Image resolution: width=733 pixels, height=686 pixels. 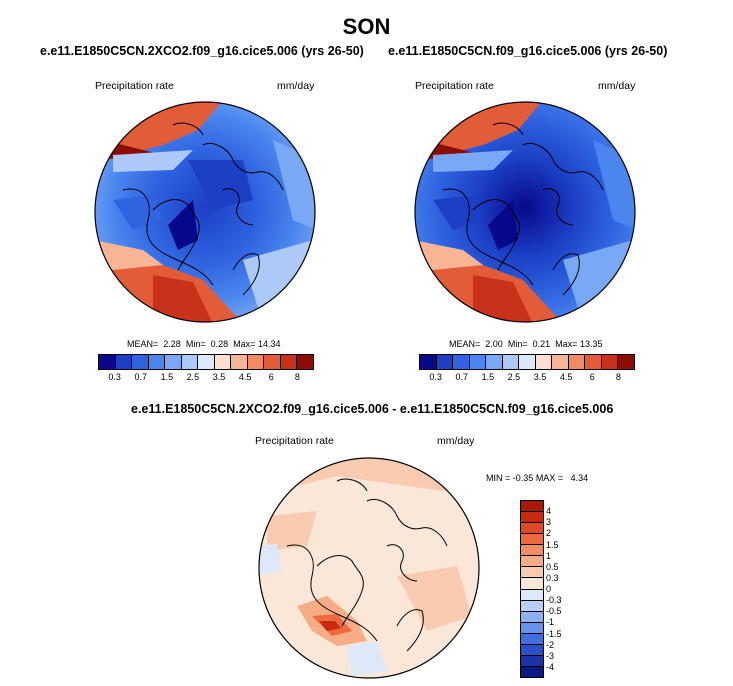 I want to click on diff-map, so click(x=369, y=568).